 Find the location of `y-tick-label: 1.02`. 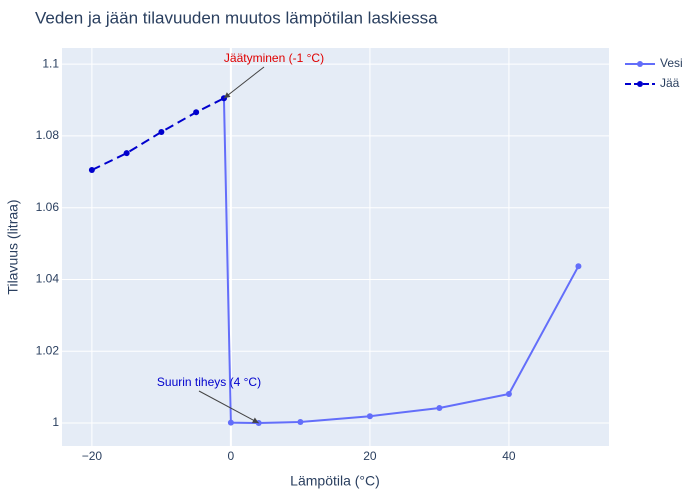

y-tick-label: 1.02 is located at coordinates (48, 350).